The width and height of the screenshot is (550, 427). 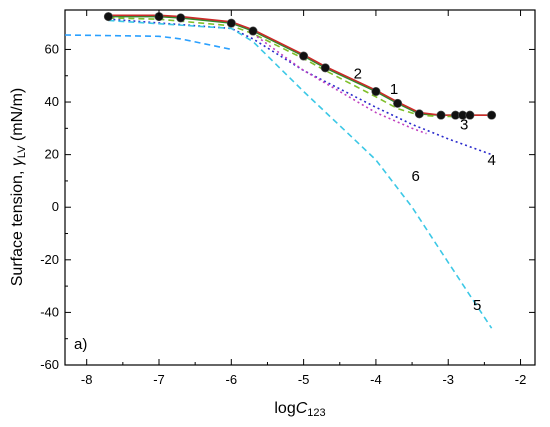 What do you see at coordinates (52, 101) in the screenshot?
I see `y-tick-label: 40` at bounding box center [52, 101].